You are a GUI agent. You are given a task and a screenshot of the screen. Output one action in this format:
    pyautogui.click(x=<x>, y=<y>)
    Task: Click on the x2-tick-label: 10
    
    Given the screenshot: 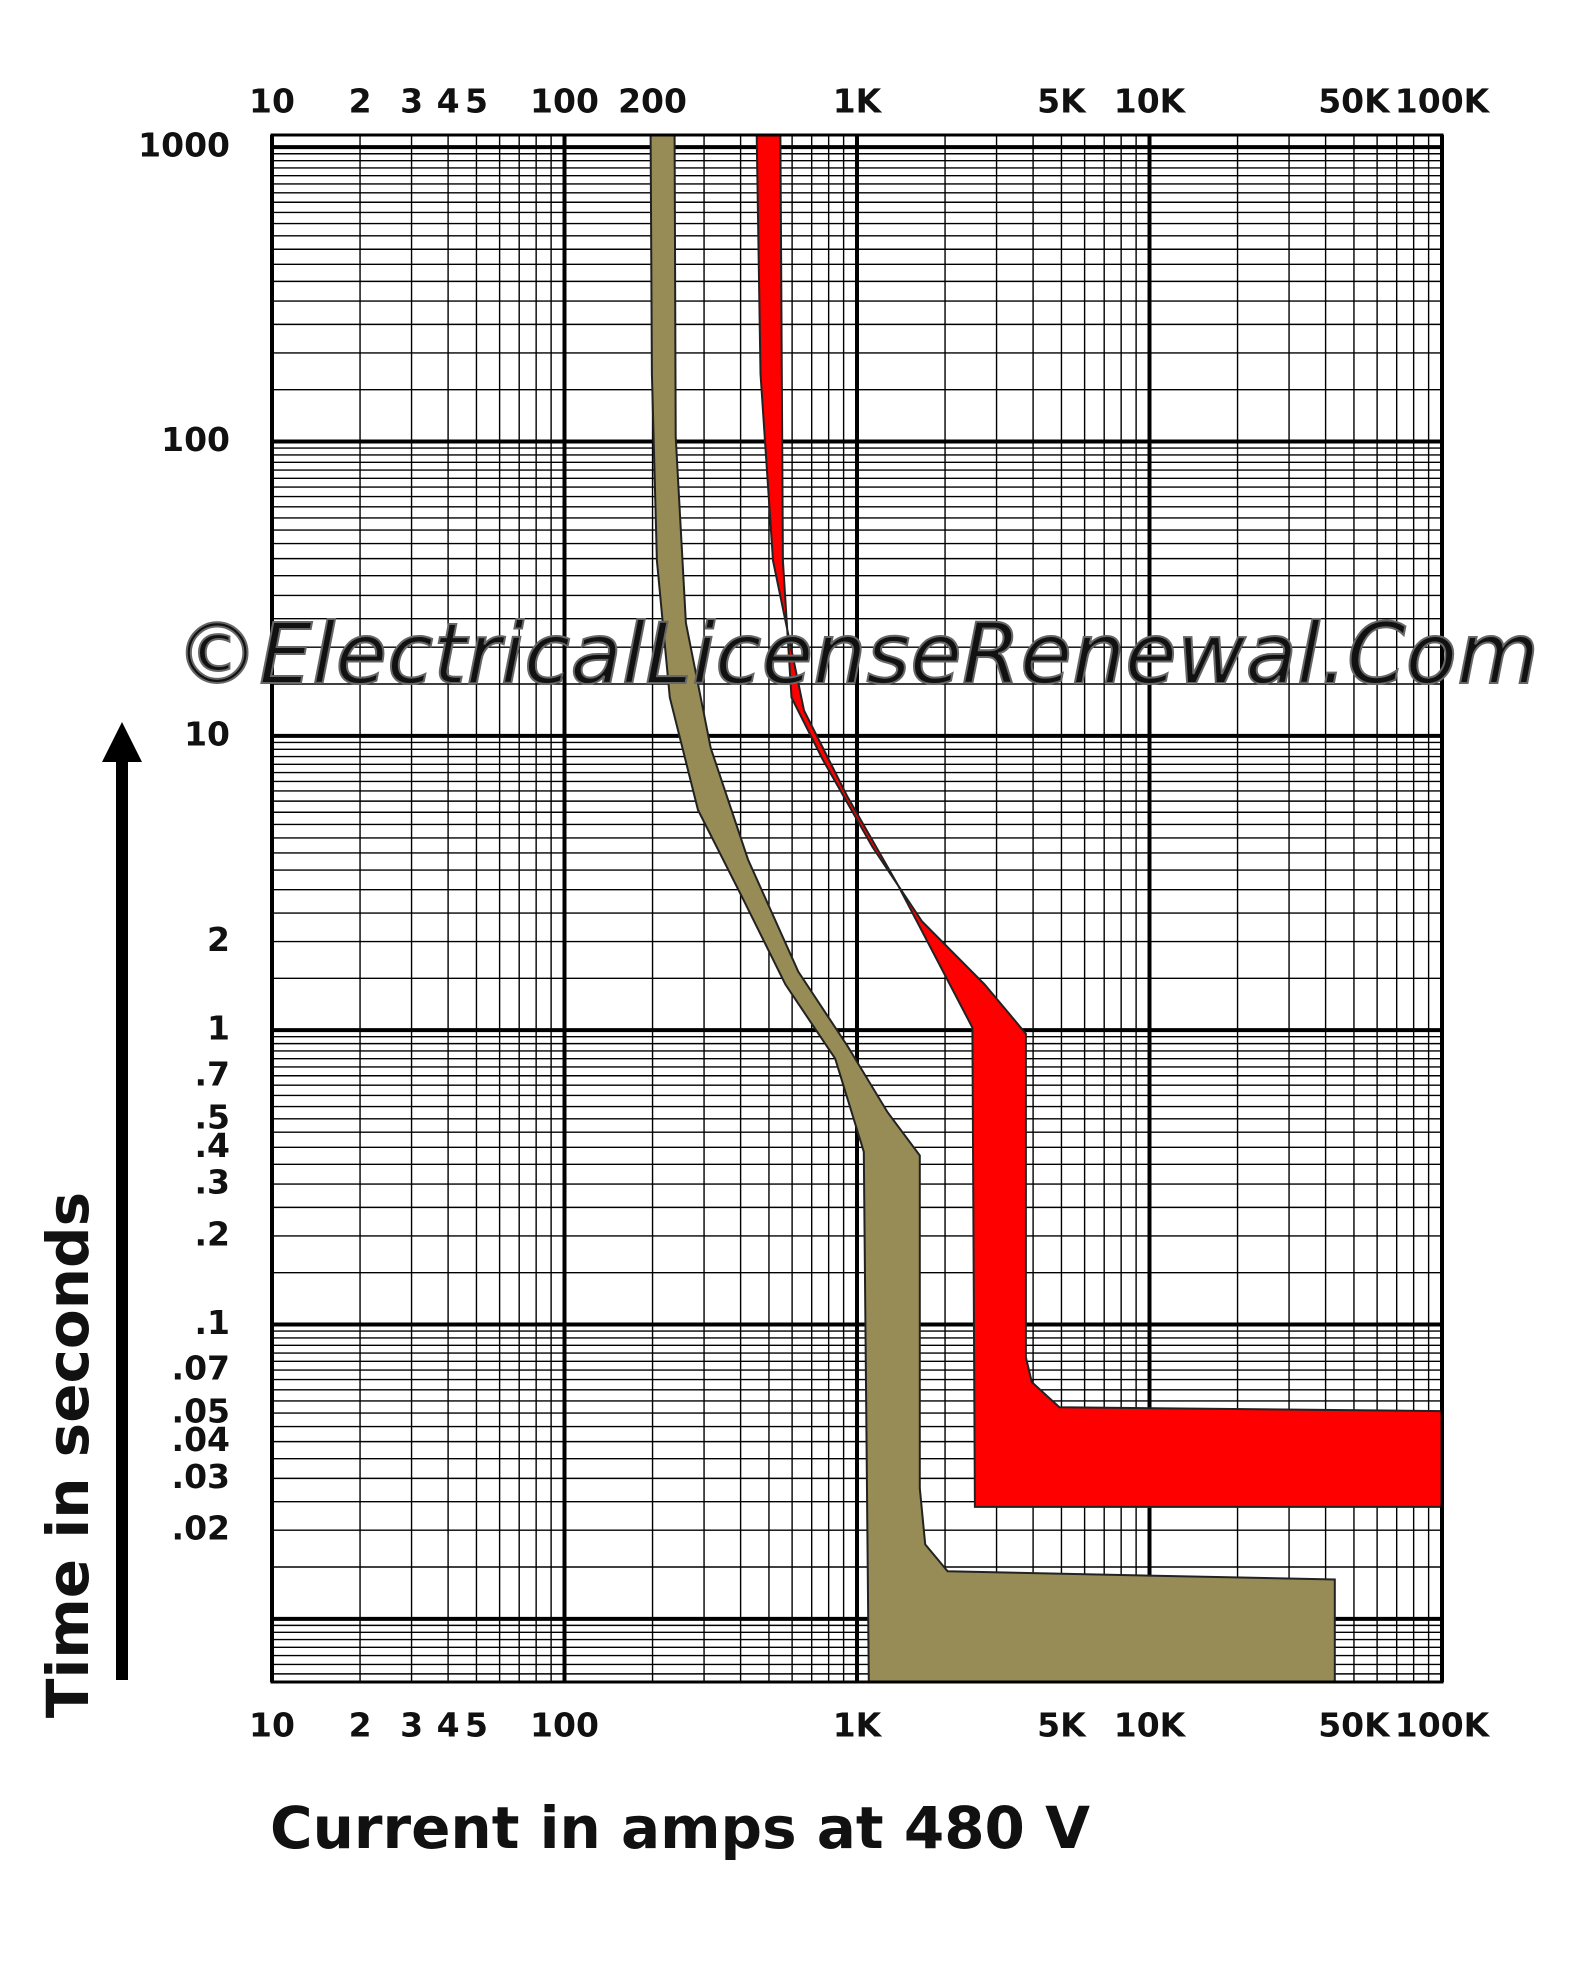 What is the action you would take?
    pyautogui.click(x=272, y=101)
    